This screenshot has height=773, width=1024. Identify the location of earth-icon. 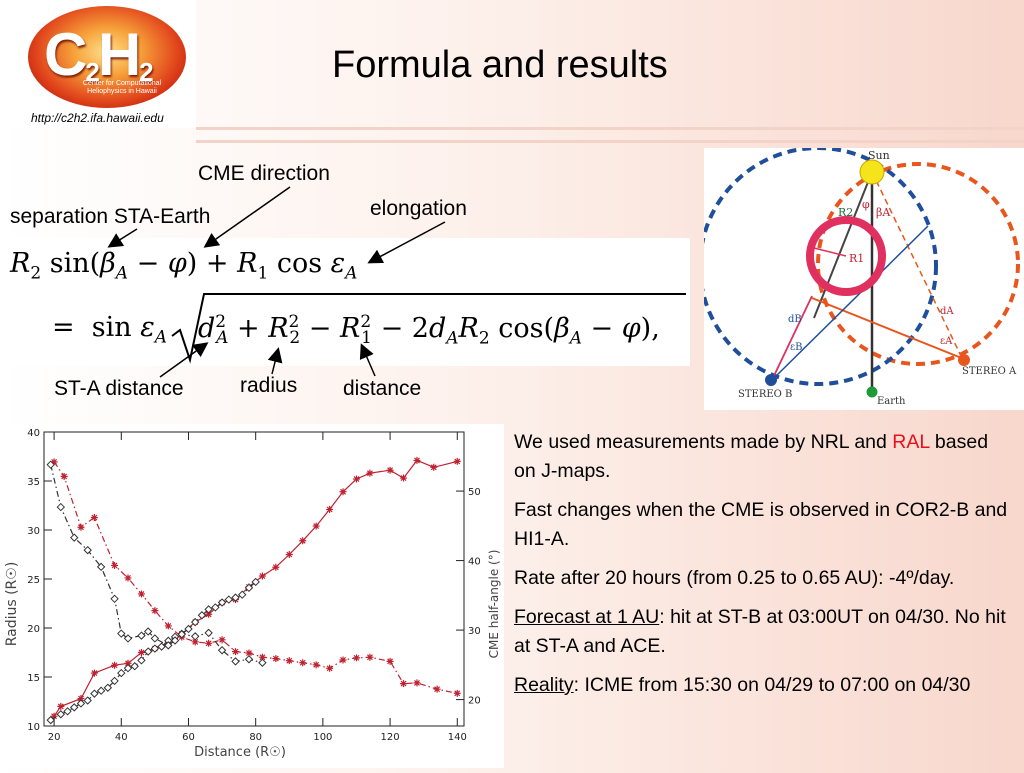
(872, 392).